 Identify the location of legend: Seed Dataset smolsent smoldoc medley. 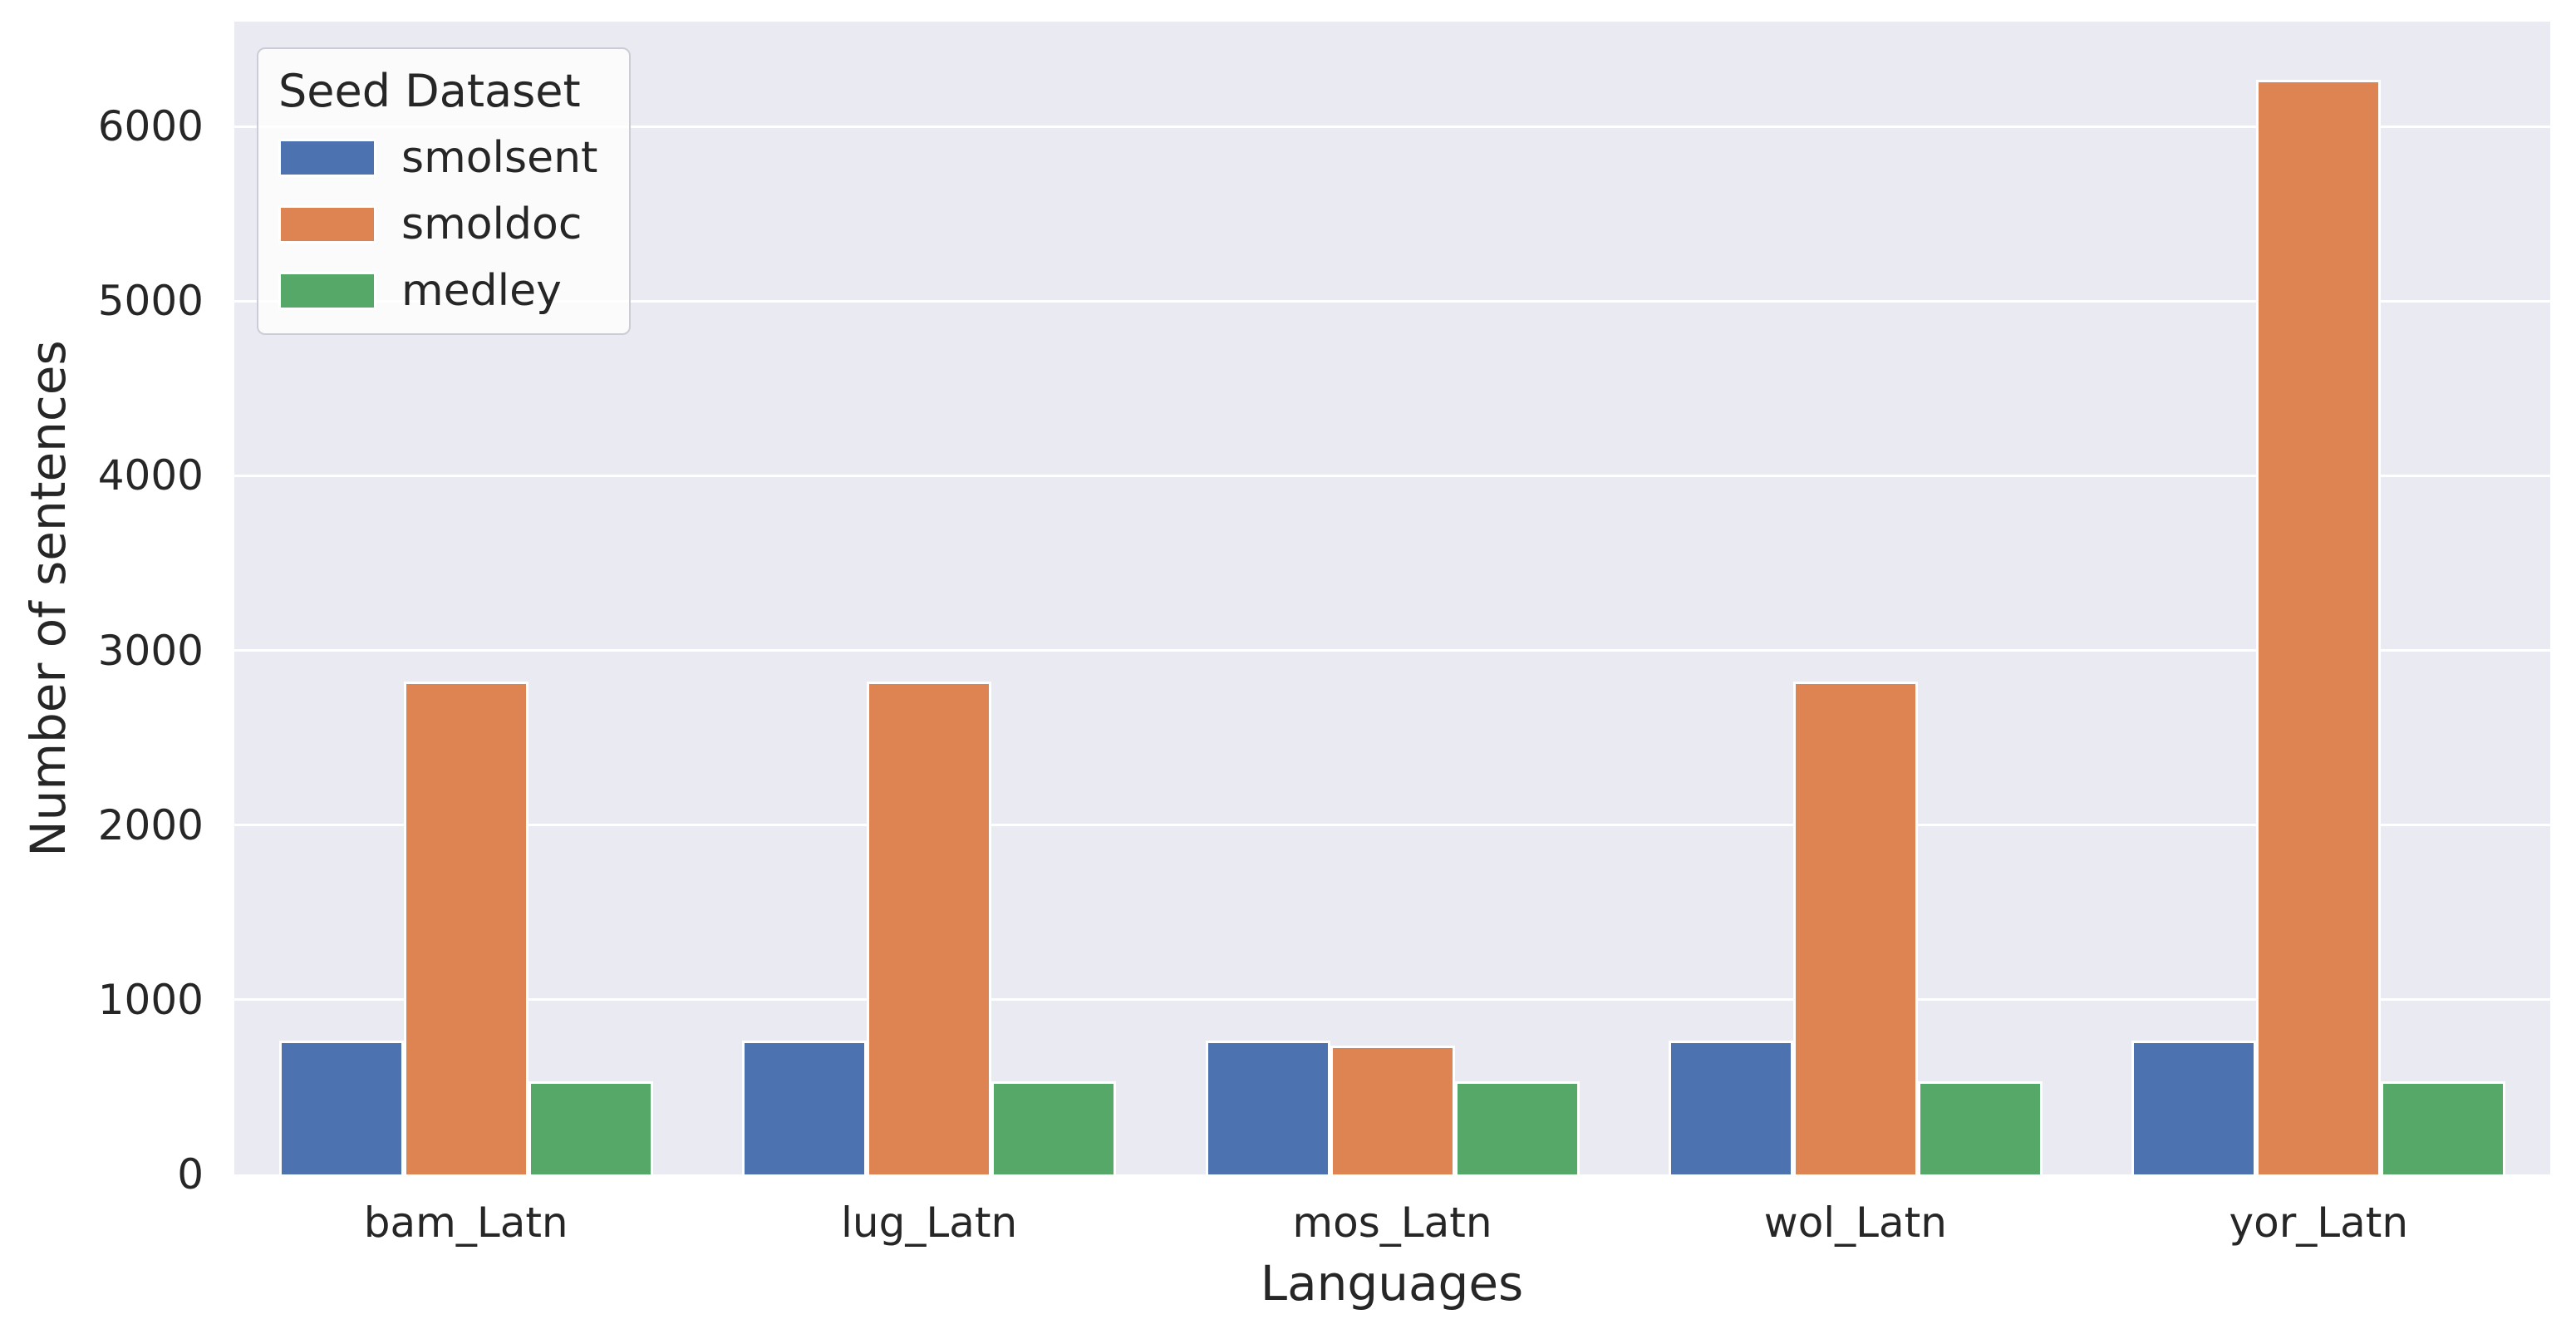
(444, 191).